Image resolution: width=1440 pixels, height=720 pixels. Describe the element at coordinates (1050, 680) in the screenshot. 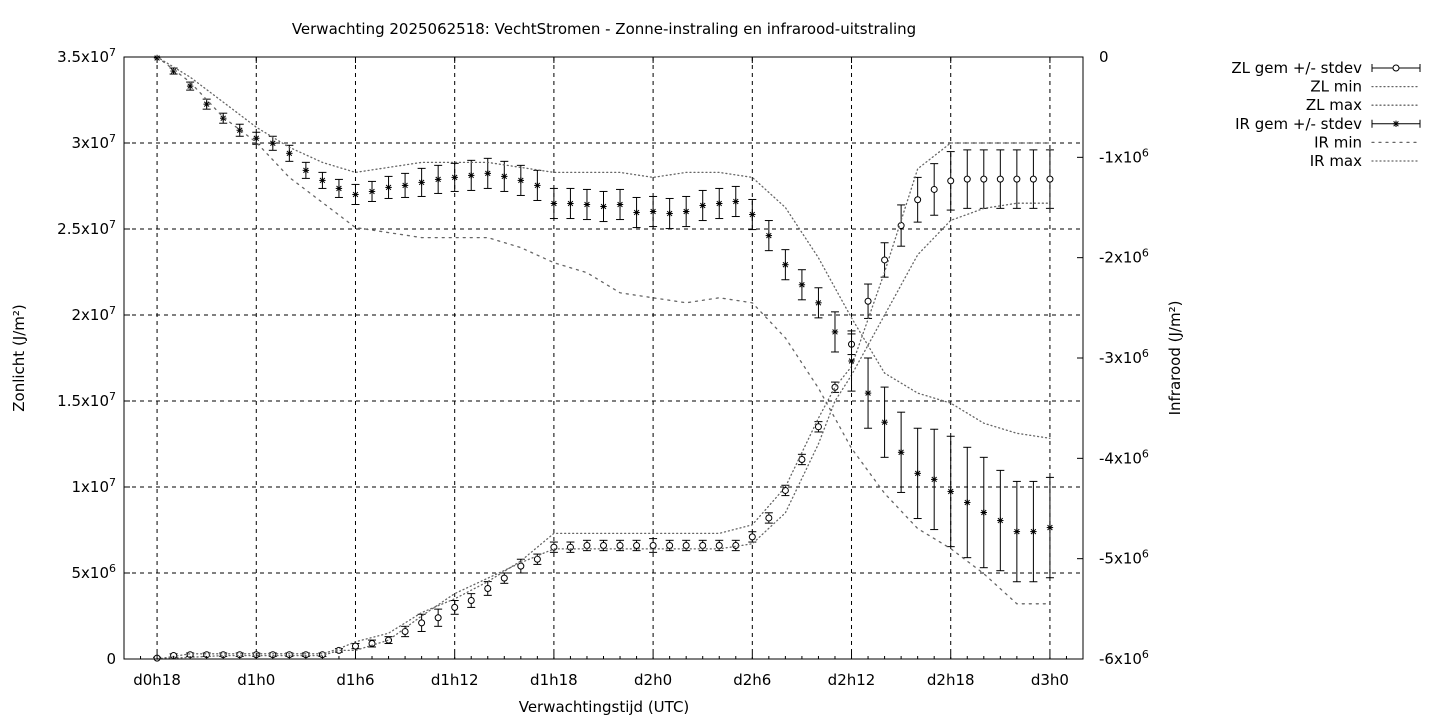

I see `x-tick-label: d3h0` at that location.